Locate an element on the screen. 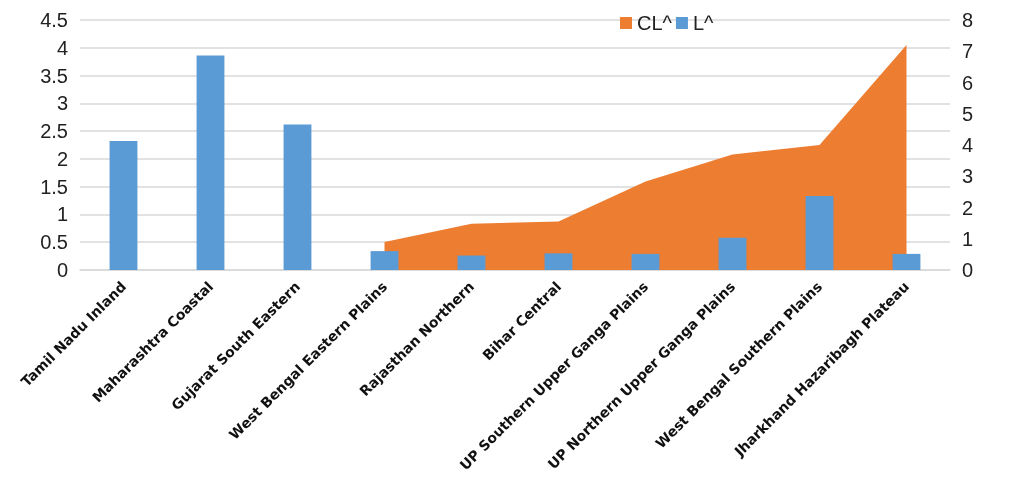 This screenshot has width=1030, height=485. y-tick-label: 4.5 is located at coordinates (54, 20).